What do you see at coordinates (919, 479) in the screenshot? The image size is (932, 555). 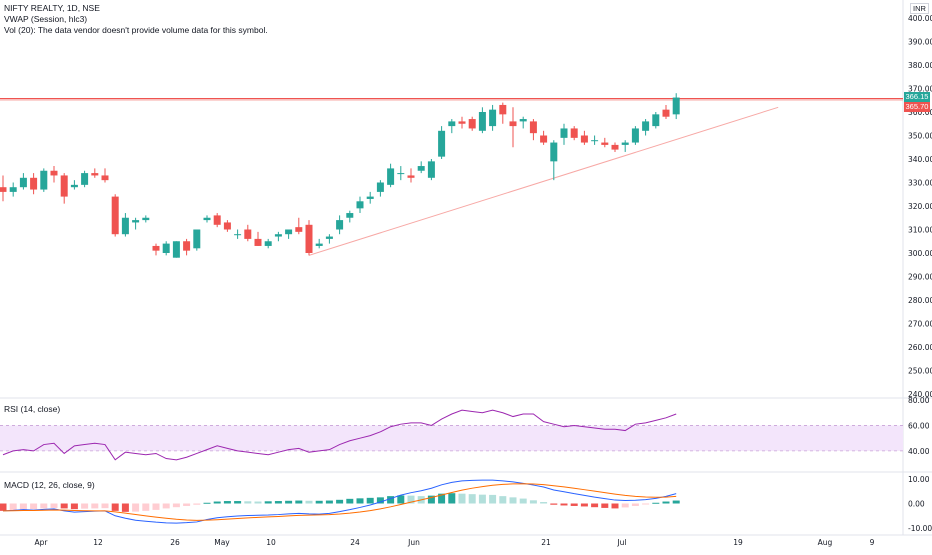 I see `macd-tick-label: 10.00` at bounding box center [919, 479].